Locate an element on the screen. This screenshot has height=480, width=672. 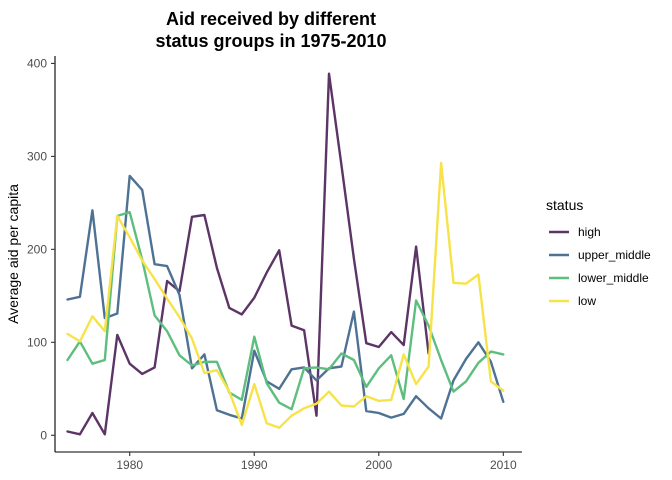
x-tick-label: 2000 is located at coordinates (378, 465).